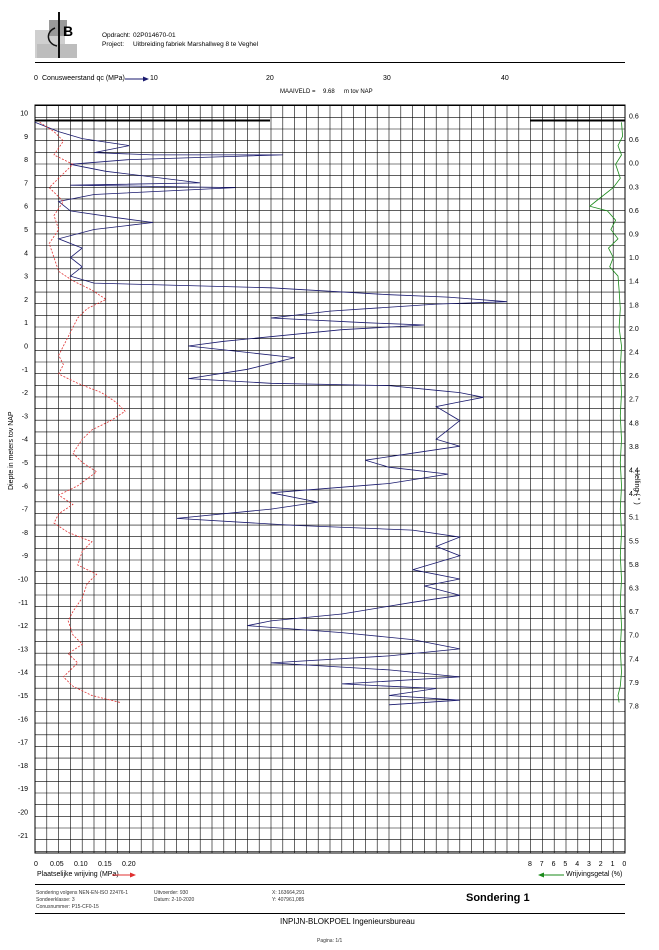 The image size is (659, 950). What do you see at coordinates (23, 626) in the screenshot?
I see `y-tick-label: -12` at bounding box center [23, 626].